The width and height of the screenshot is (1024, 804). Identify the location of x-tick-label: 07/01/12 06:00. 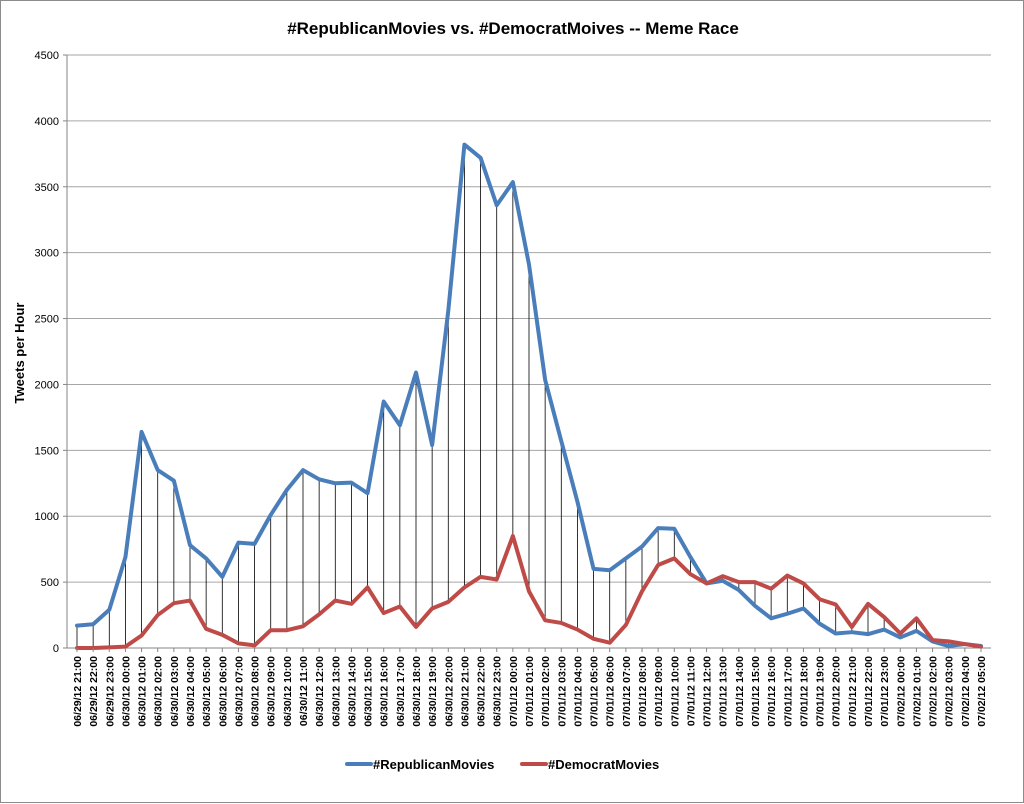
(611, 691).